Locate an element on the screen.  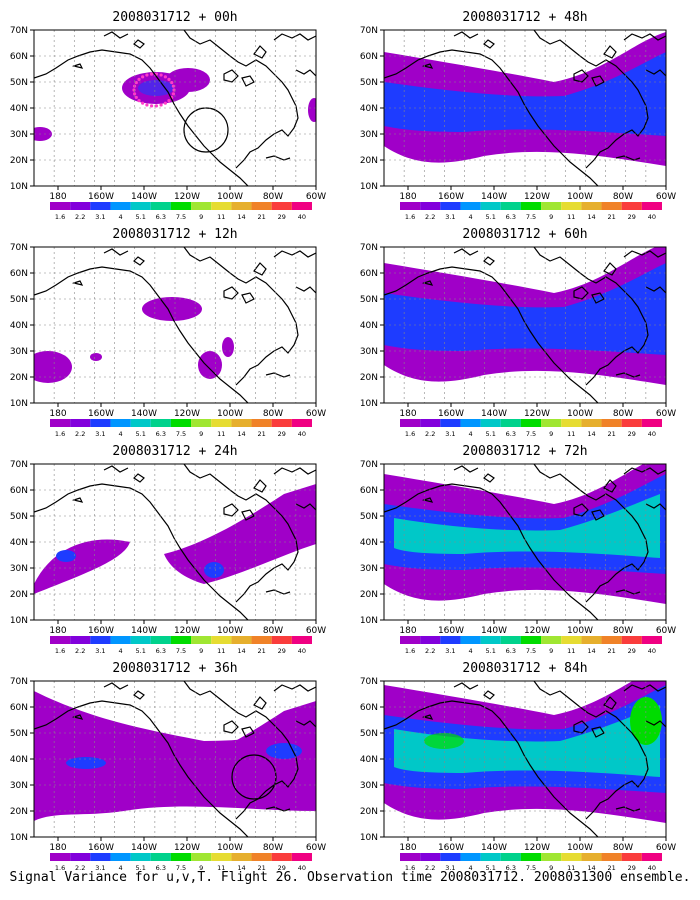
colorbar-label: 5.1 is located at coordinates (491, 651).